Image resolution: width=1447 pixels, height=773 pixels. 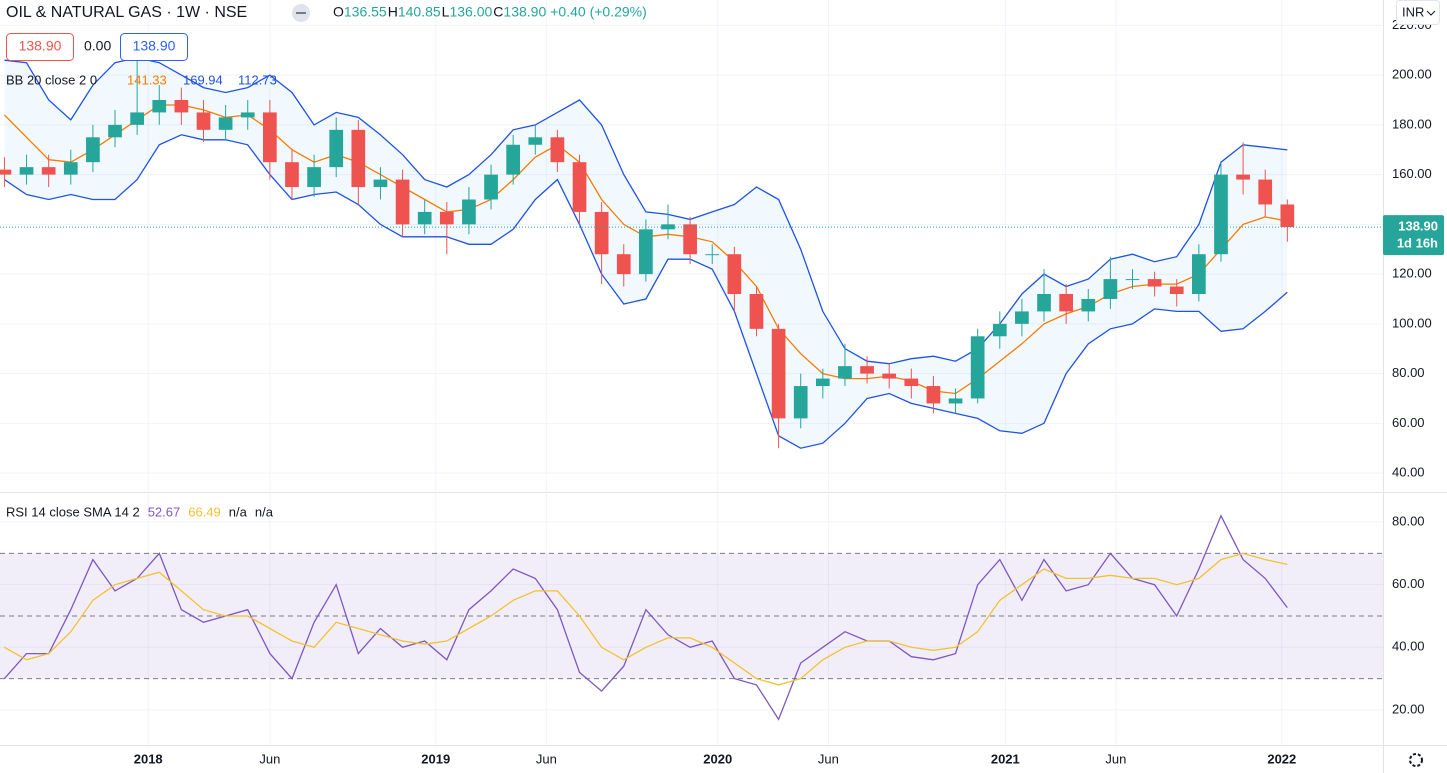 What do you see at coordinates (51, 79) in the screenshot?
I see `indicator-label: BB 20 close 2 0` at bounding box center [51, 79].